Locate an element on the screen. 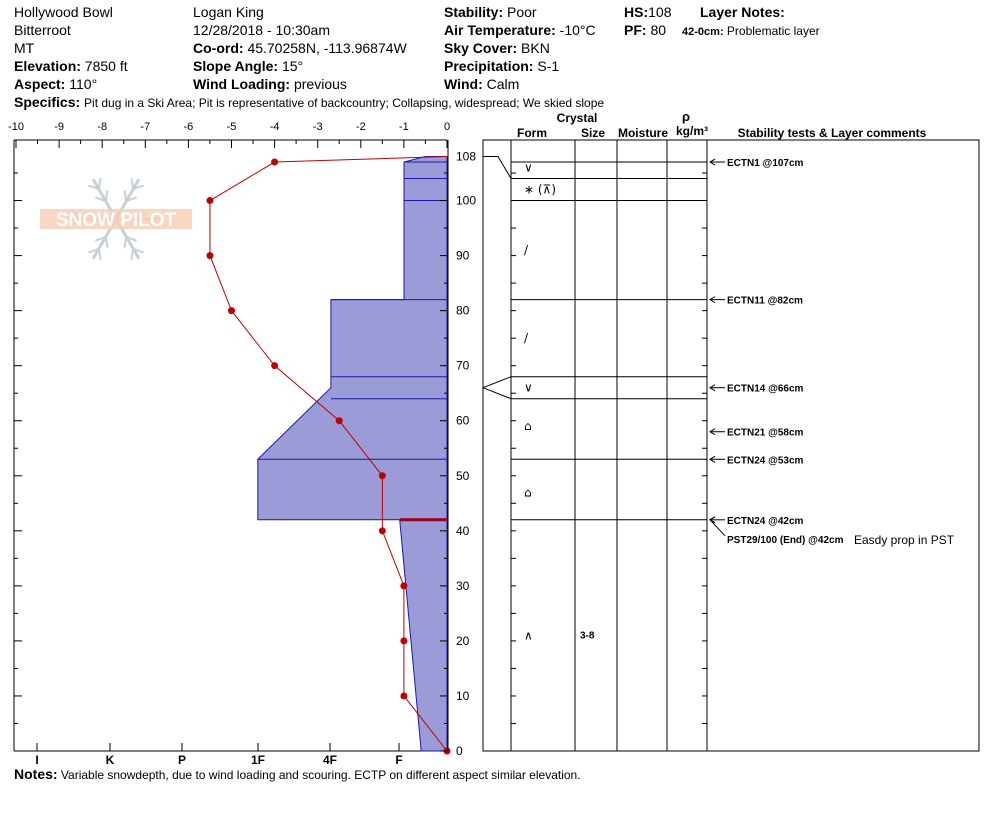 This screenshot has height=840, width=994. depth-tick-label: 20 is located at coordinates (463, 641).